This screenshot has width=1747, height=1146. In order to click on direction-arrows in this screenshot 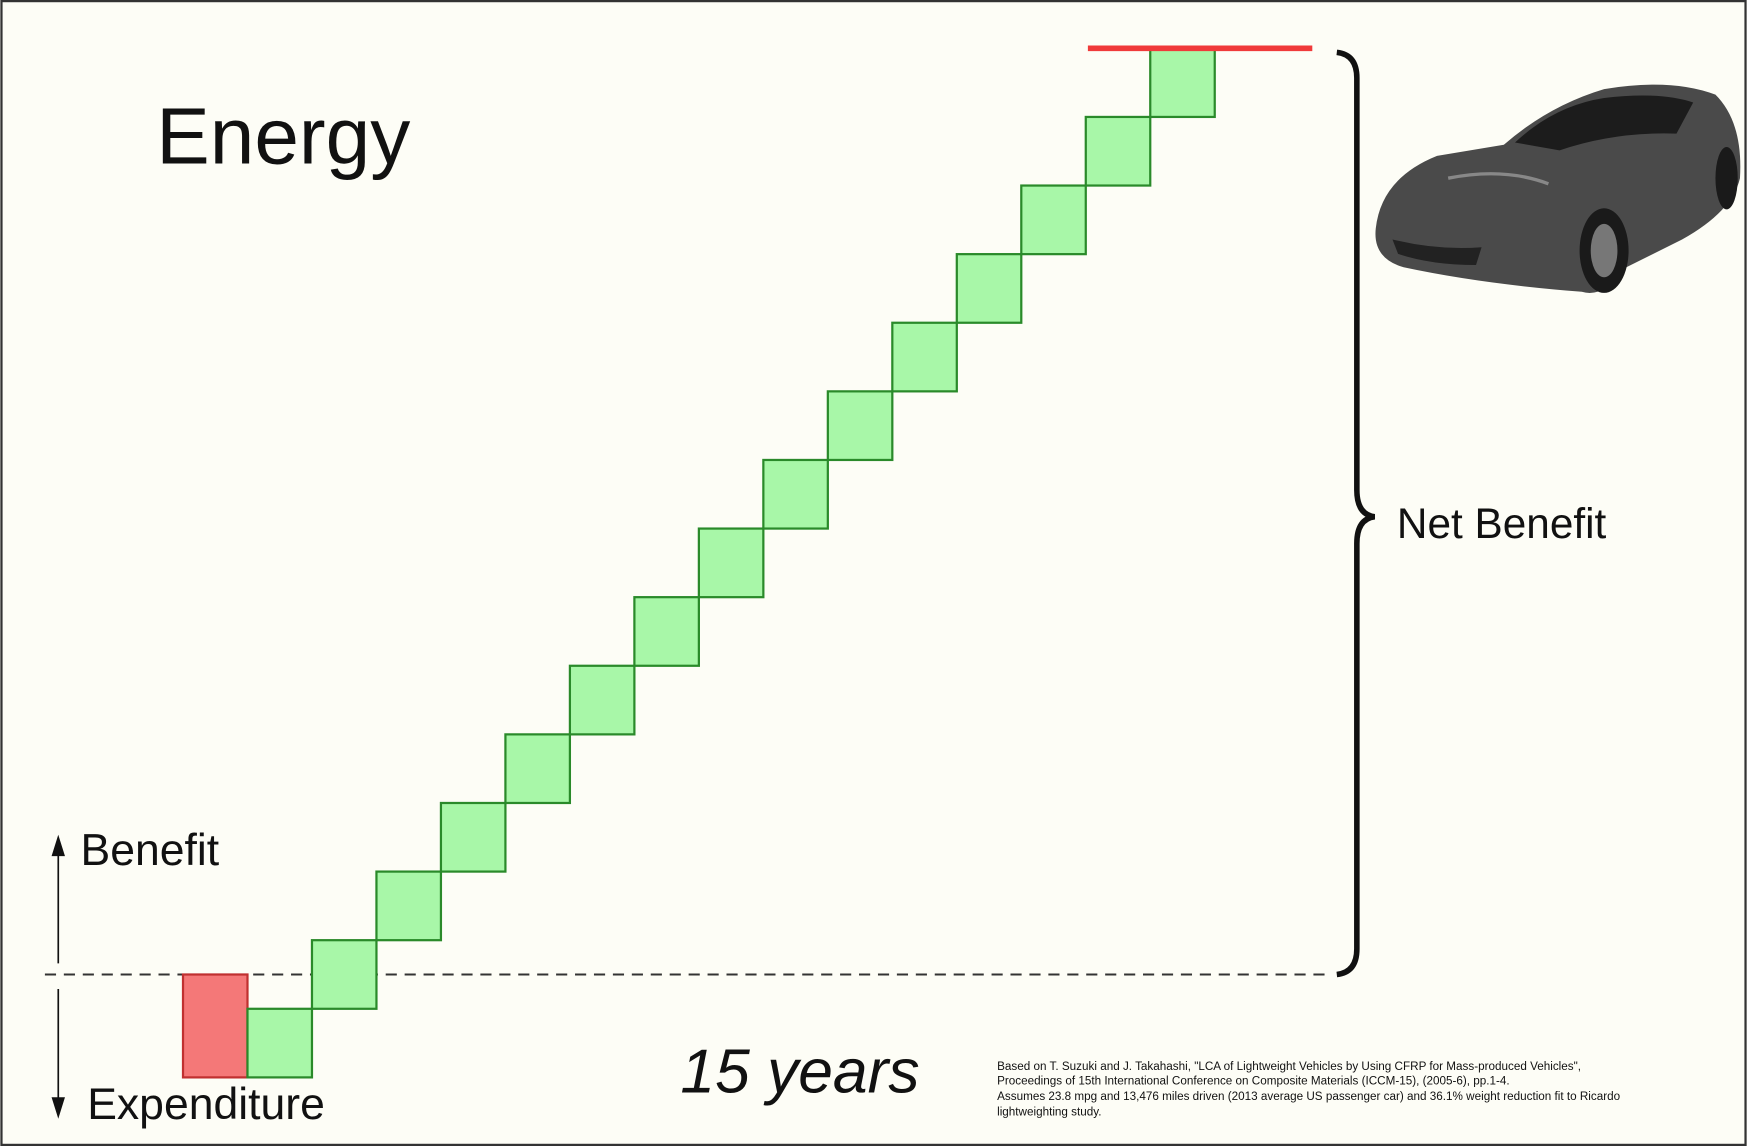, I will do `click(58, 976)`.